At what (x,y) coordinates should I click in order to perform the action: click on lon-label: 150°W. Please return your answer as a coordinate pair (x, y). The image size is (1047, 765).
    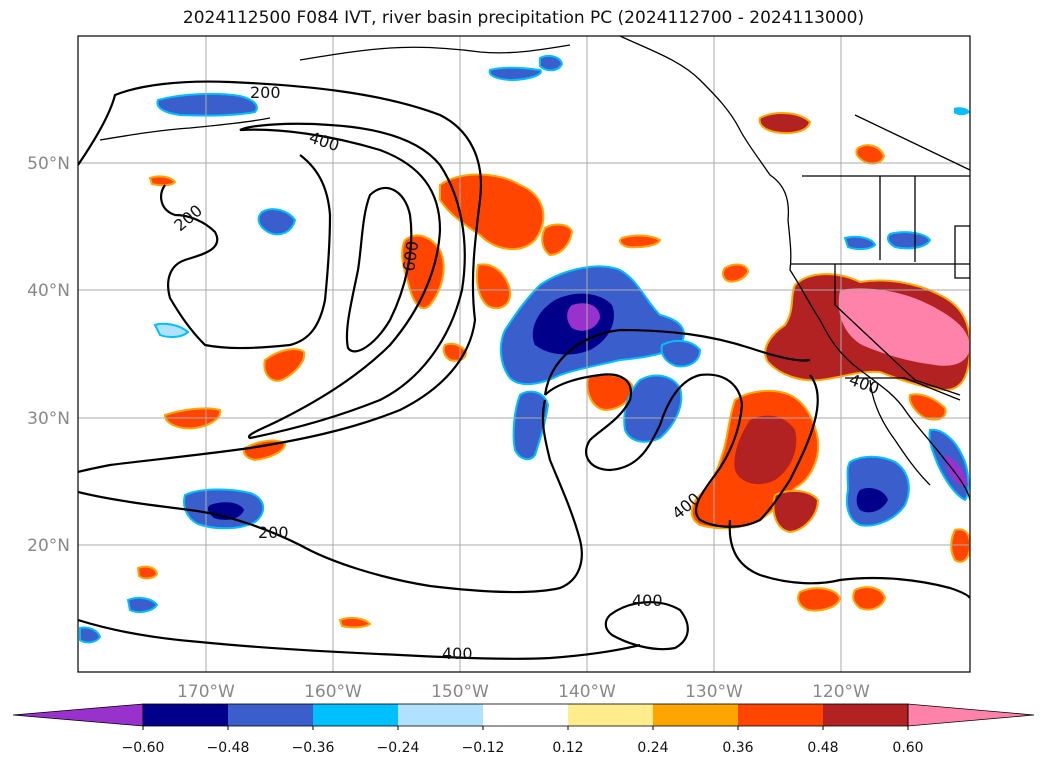
    Looking at the image, I should click on (460, 692).